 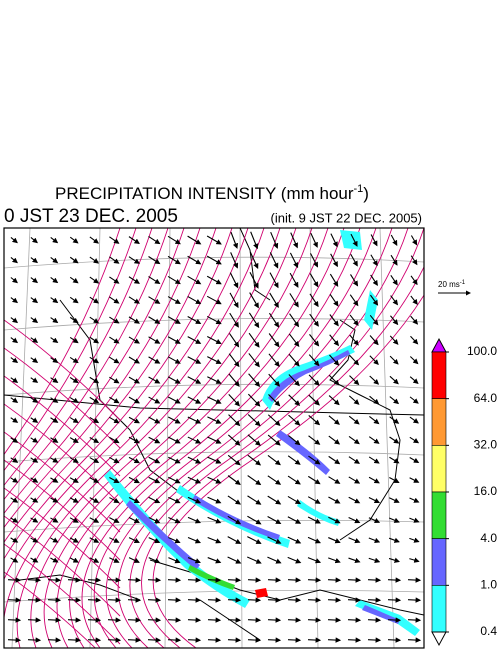 I want to click on wind-scale: 20 ms-1, so click(x=454, y=288).